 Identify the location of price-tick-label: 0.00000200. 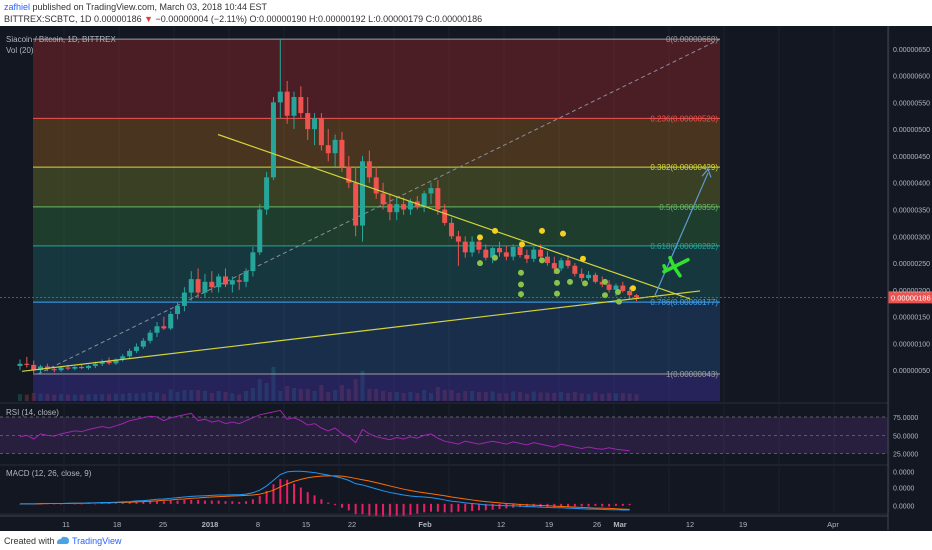
(911, 291).